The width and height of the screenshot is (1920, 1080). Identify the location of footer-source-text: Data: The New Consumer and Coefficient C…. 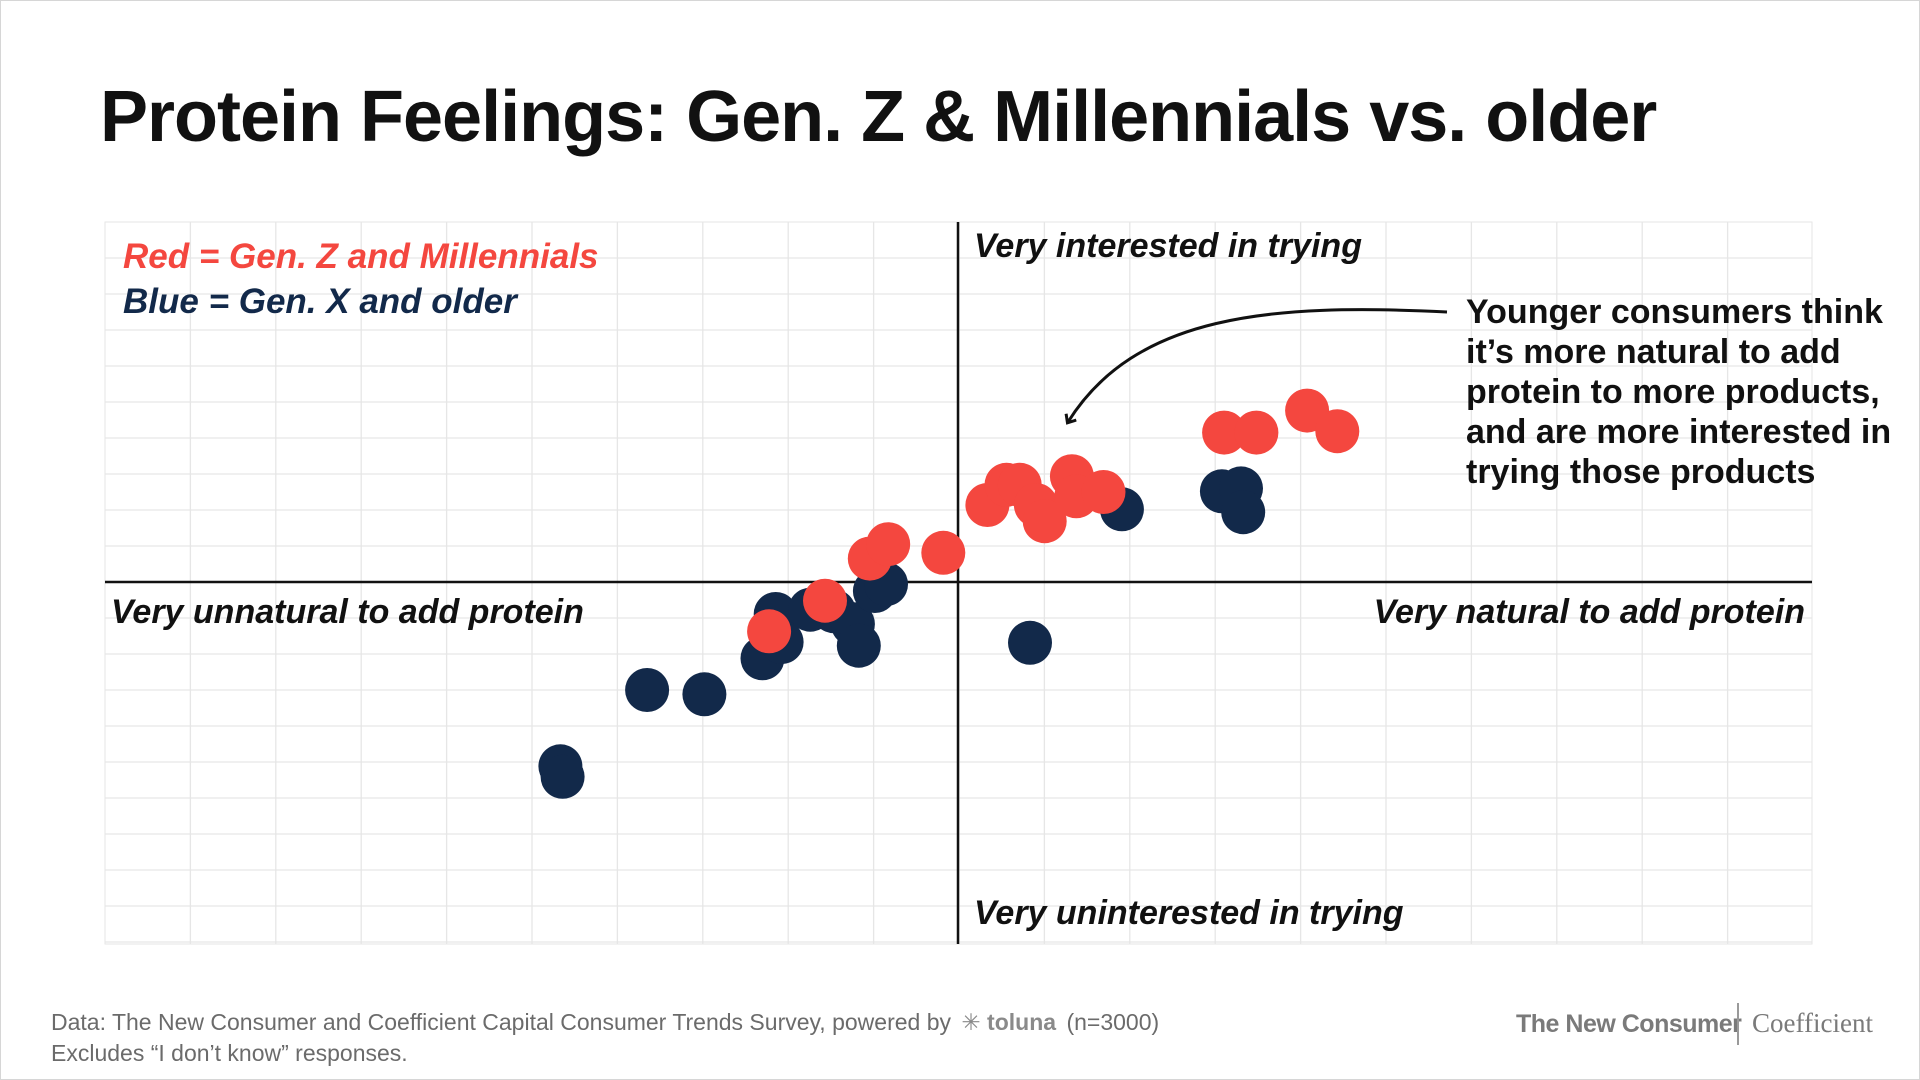
(501, 1022).